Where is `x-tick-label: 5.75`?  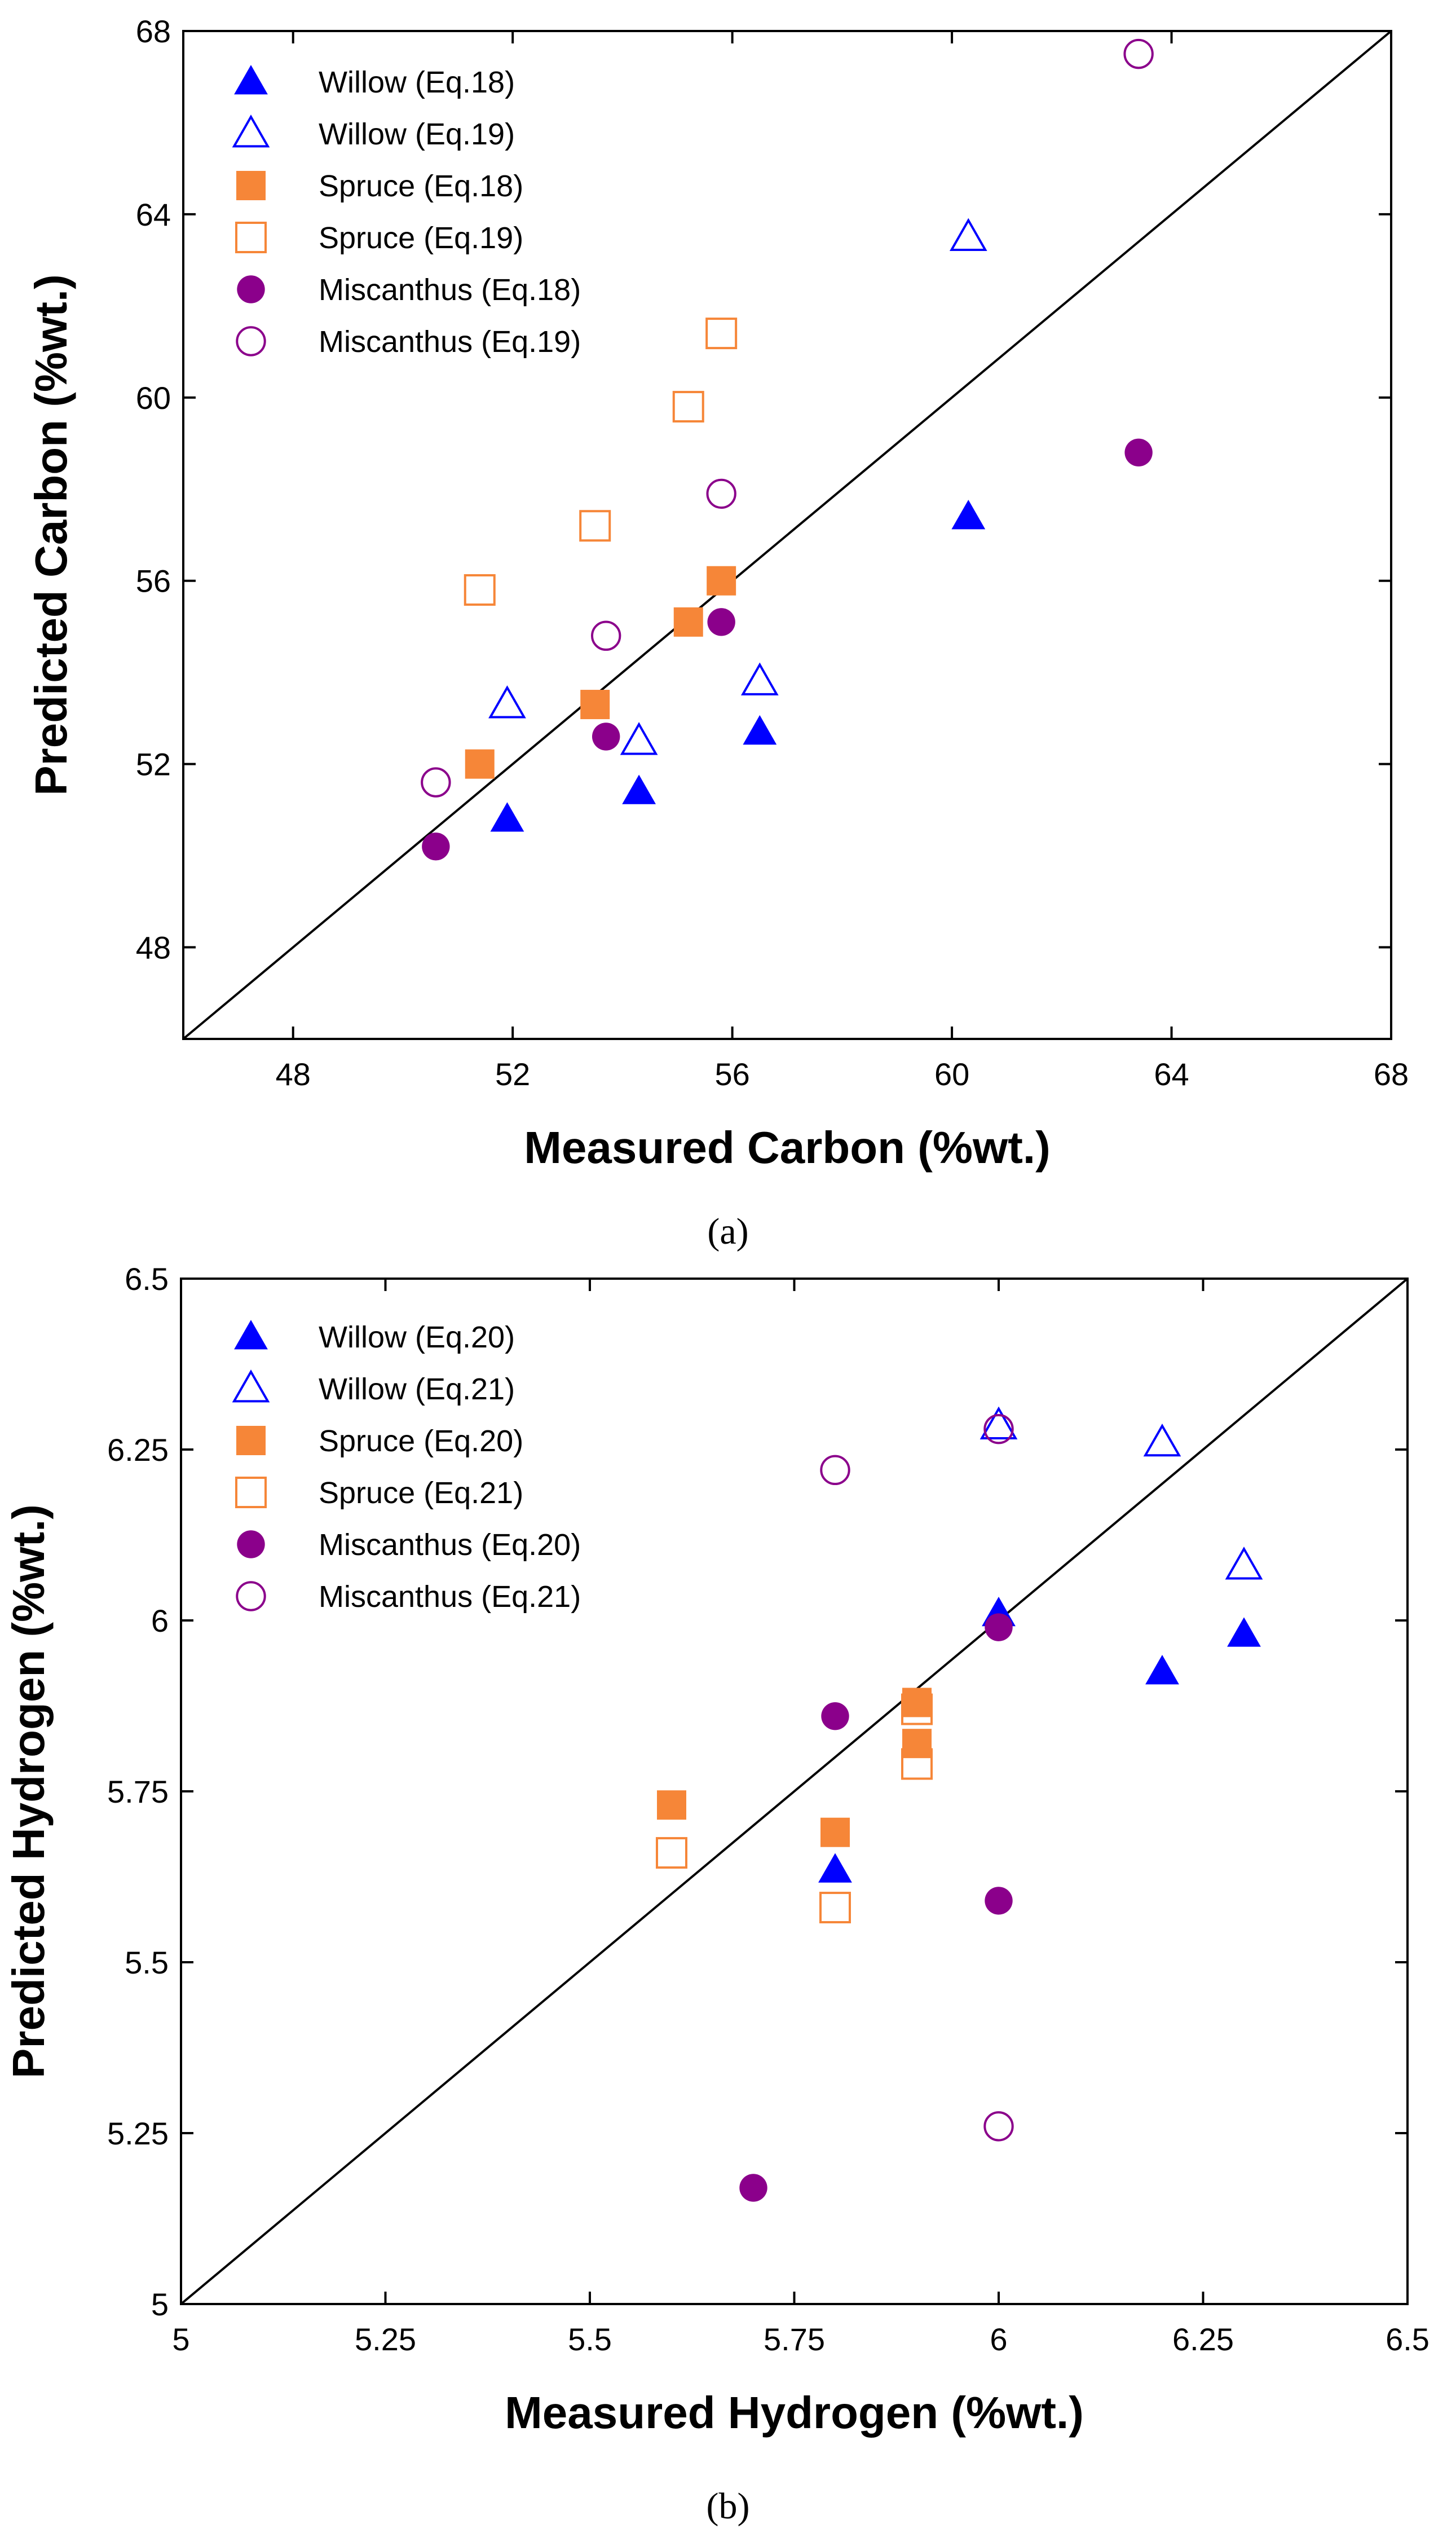 x-tick-label: 5.75 is located at coordinates (794, 2339).